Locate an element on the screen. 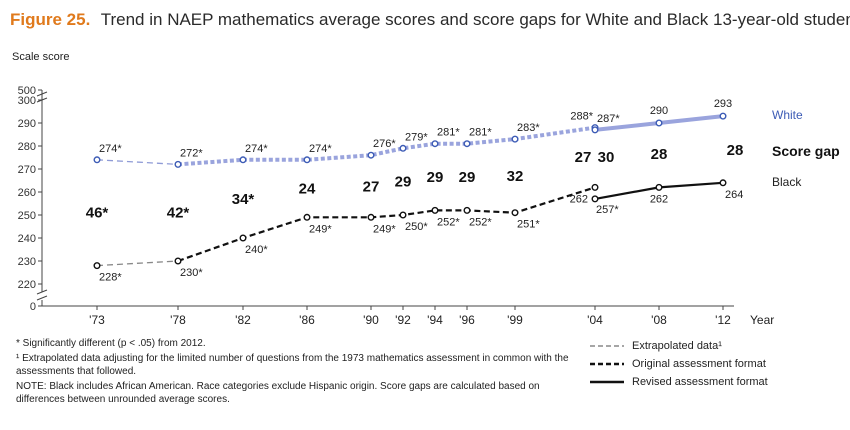 This screenshot has width=850, height=430. x-tick-label: '12 is located at coordinates (723, 320).